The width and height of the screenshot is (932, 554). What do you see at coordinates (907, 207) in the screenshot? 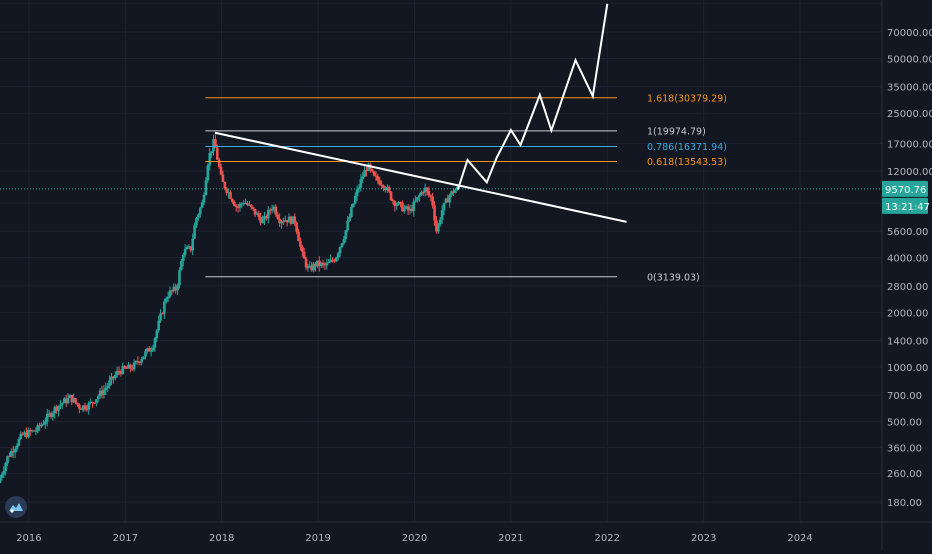
I see `countdown-label: 13:21:47` at bounding box center [907, 207].